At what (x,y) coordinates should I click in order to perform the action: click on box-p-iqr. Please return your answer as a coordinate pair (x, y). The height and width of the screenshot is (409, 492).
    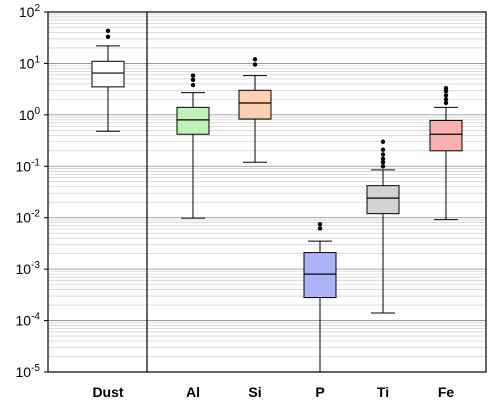
    Looking at the image, I should click on (320, 275).